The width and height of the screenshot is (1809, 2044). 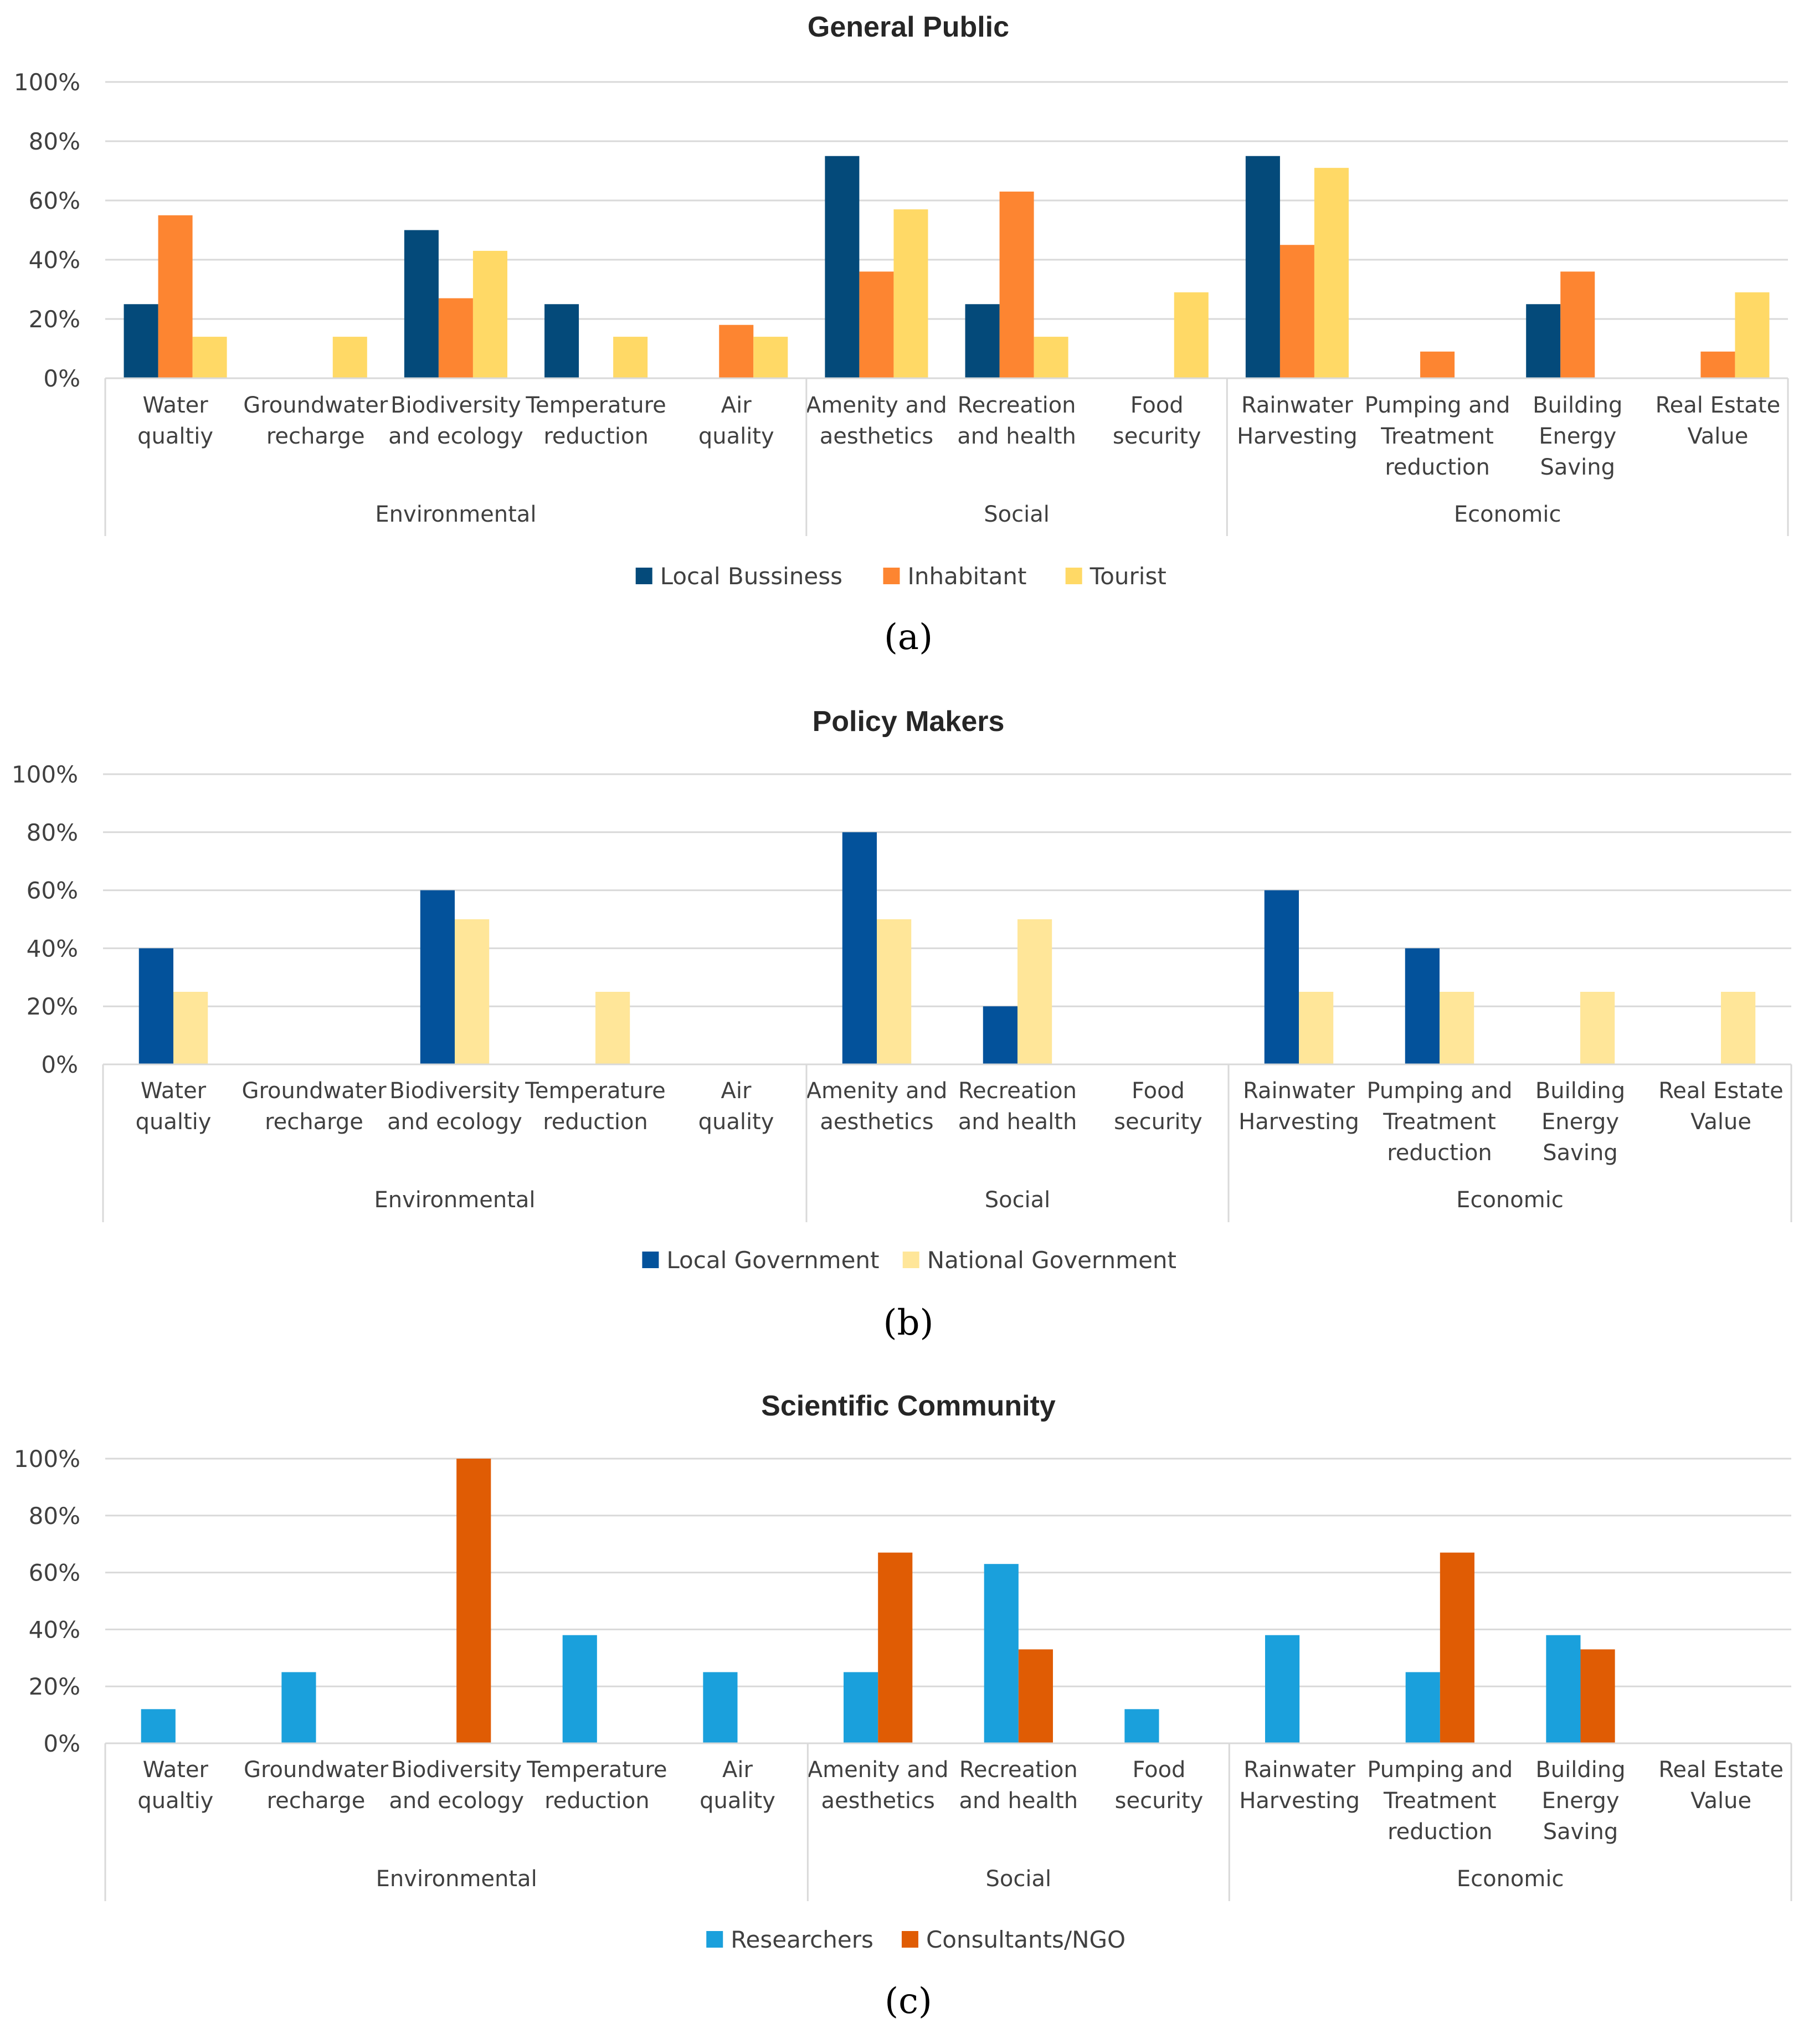 What do you see at coordinates (909, 722) in the screenshot?
I see `chart-title: Policy Makers` at bounding box center [909, 722].